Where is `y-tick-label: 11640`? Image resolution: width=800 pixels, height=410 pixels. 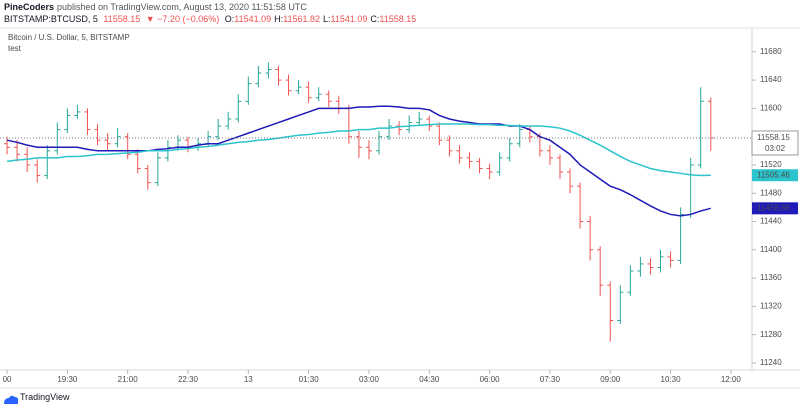 y-tick-label: 11640 is located at coordinates (771, 79).